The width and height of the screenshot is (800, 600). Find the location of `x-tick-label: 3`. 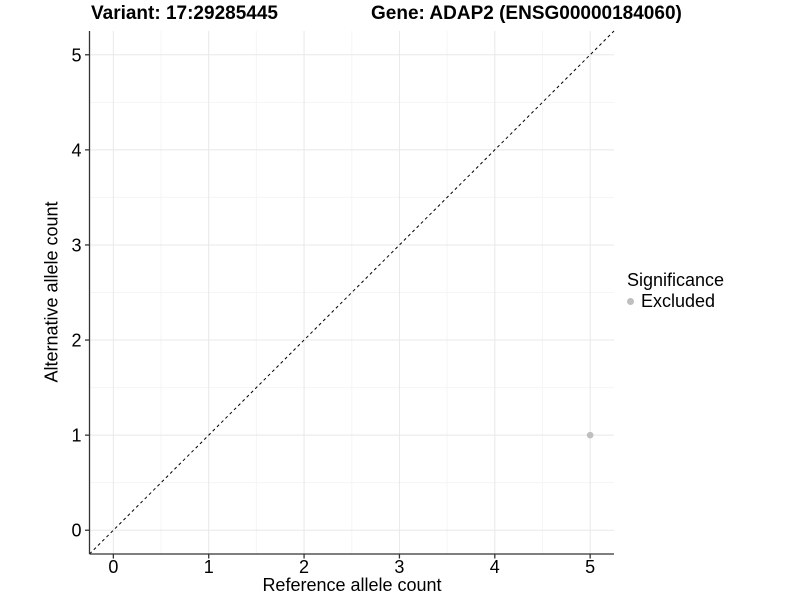

x-tick-label: 3 is located at coordinates (399, 567).